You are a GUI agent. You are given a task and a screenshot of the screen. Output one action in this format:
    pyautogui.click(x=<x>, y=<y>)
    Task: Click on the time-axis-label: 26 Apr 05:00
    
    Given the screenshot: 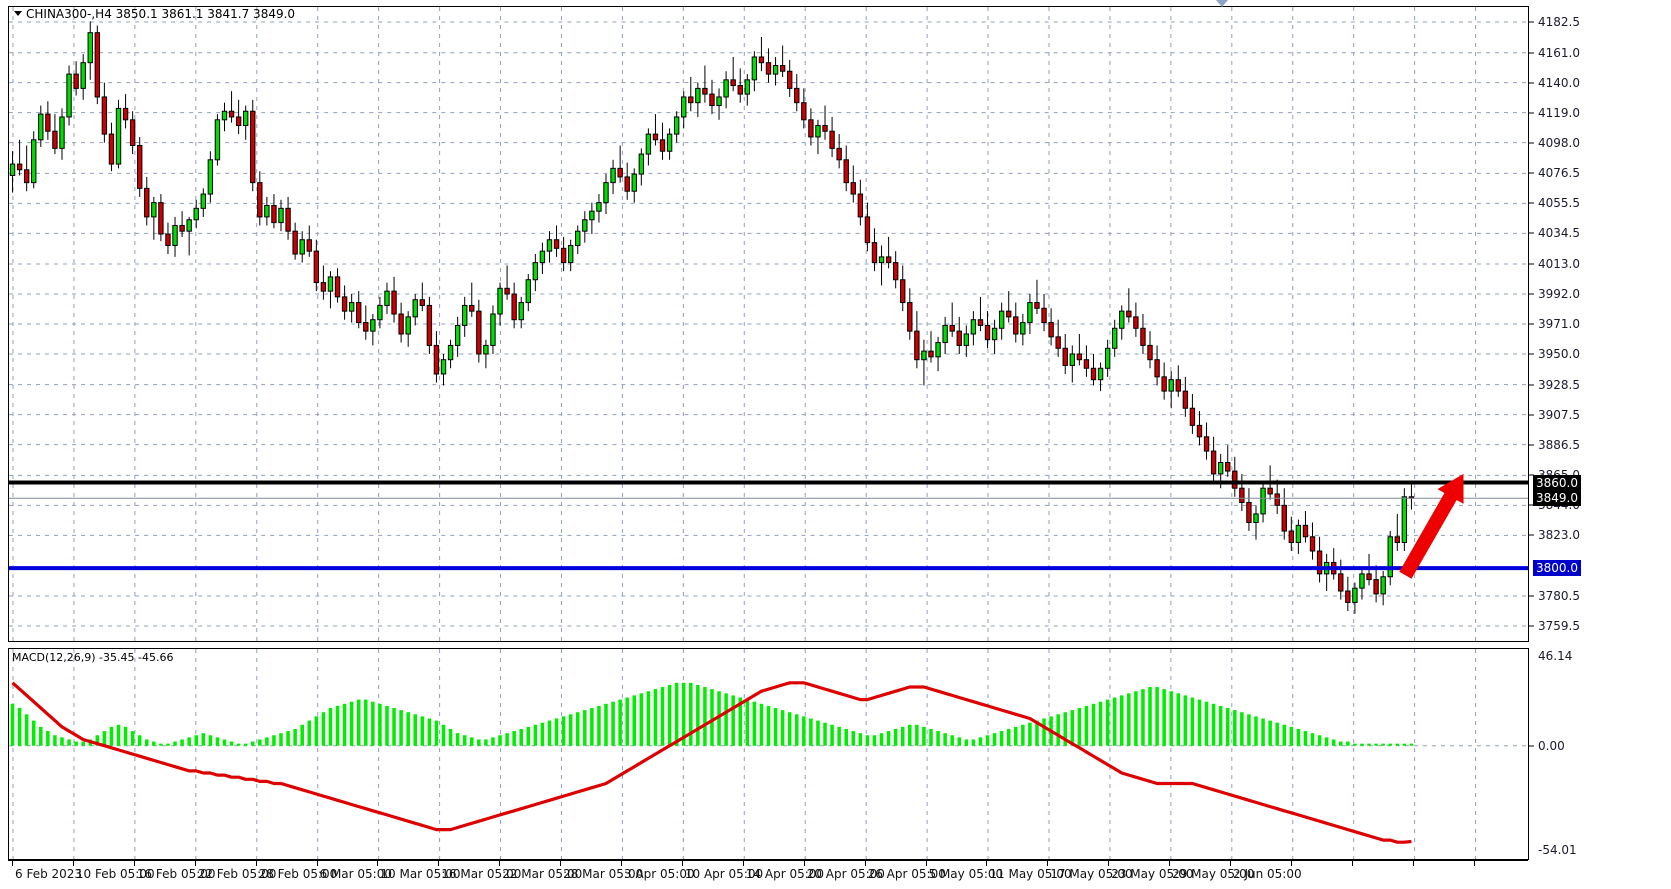 What is the action you would take?
    pyautogui.click(x=906, y=874)
    